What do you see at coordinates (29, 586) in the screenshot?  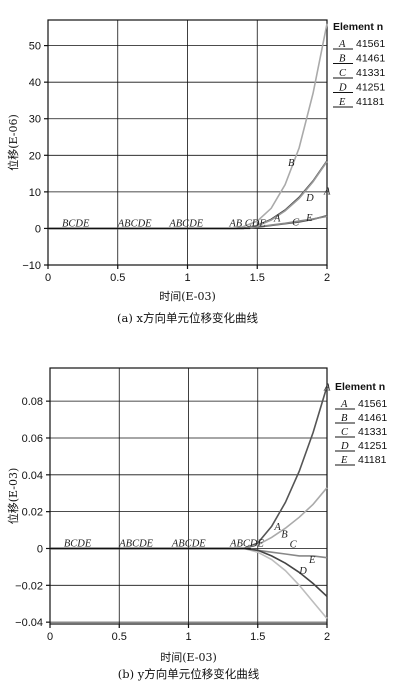 I see `y-tick-label: −0.02` at bounding box center [29, 586].